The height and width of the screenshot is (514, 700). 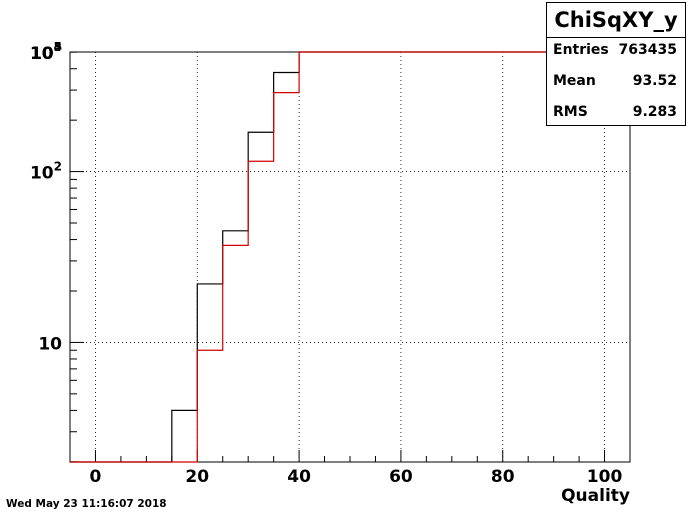 I want to click on y-tick-label: 10³, so click(x=46, y=52).